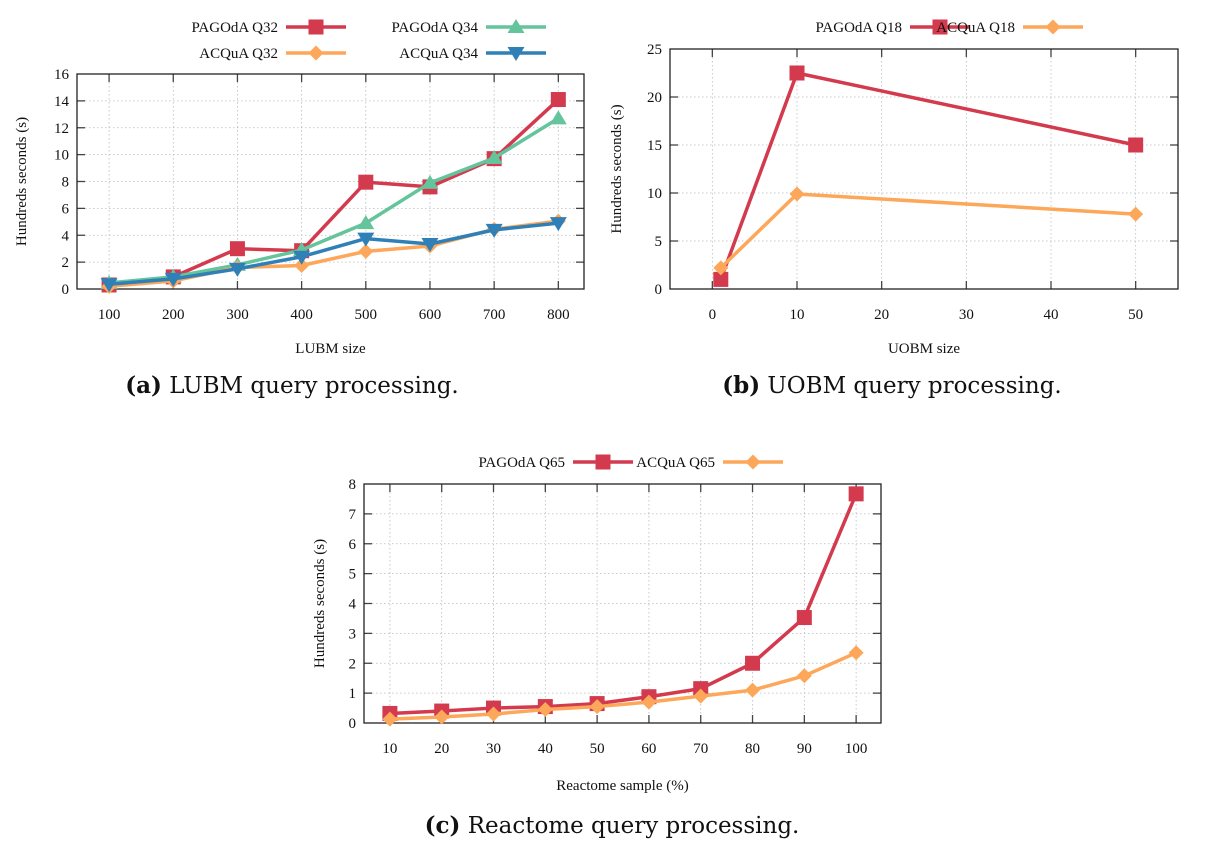 The width and height of the screenshot is (1205, 856). I want to click on legend-label: PAGOdA Q34, so click(434, 28).